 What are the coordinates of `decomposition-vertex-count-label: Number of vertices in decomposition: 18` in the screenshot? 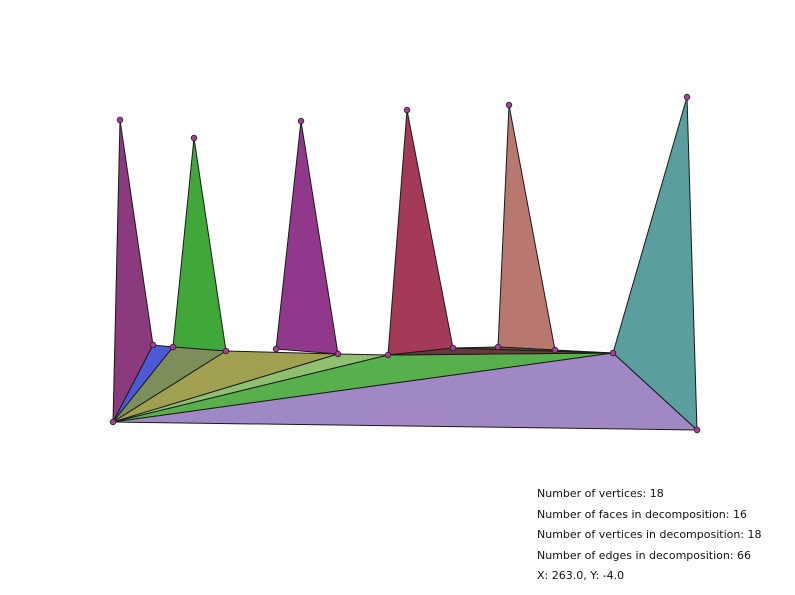 It's located at (649, 534).